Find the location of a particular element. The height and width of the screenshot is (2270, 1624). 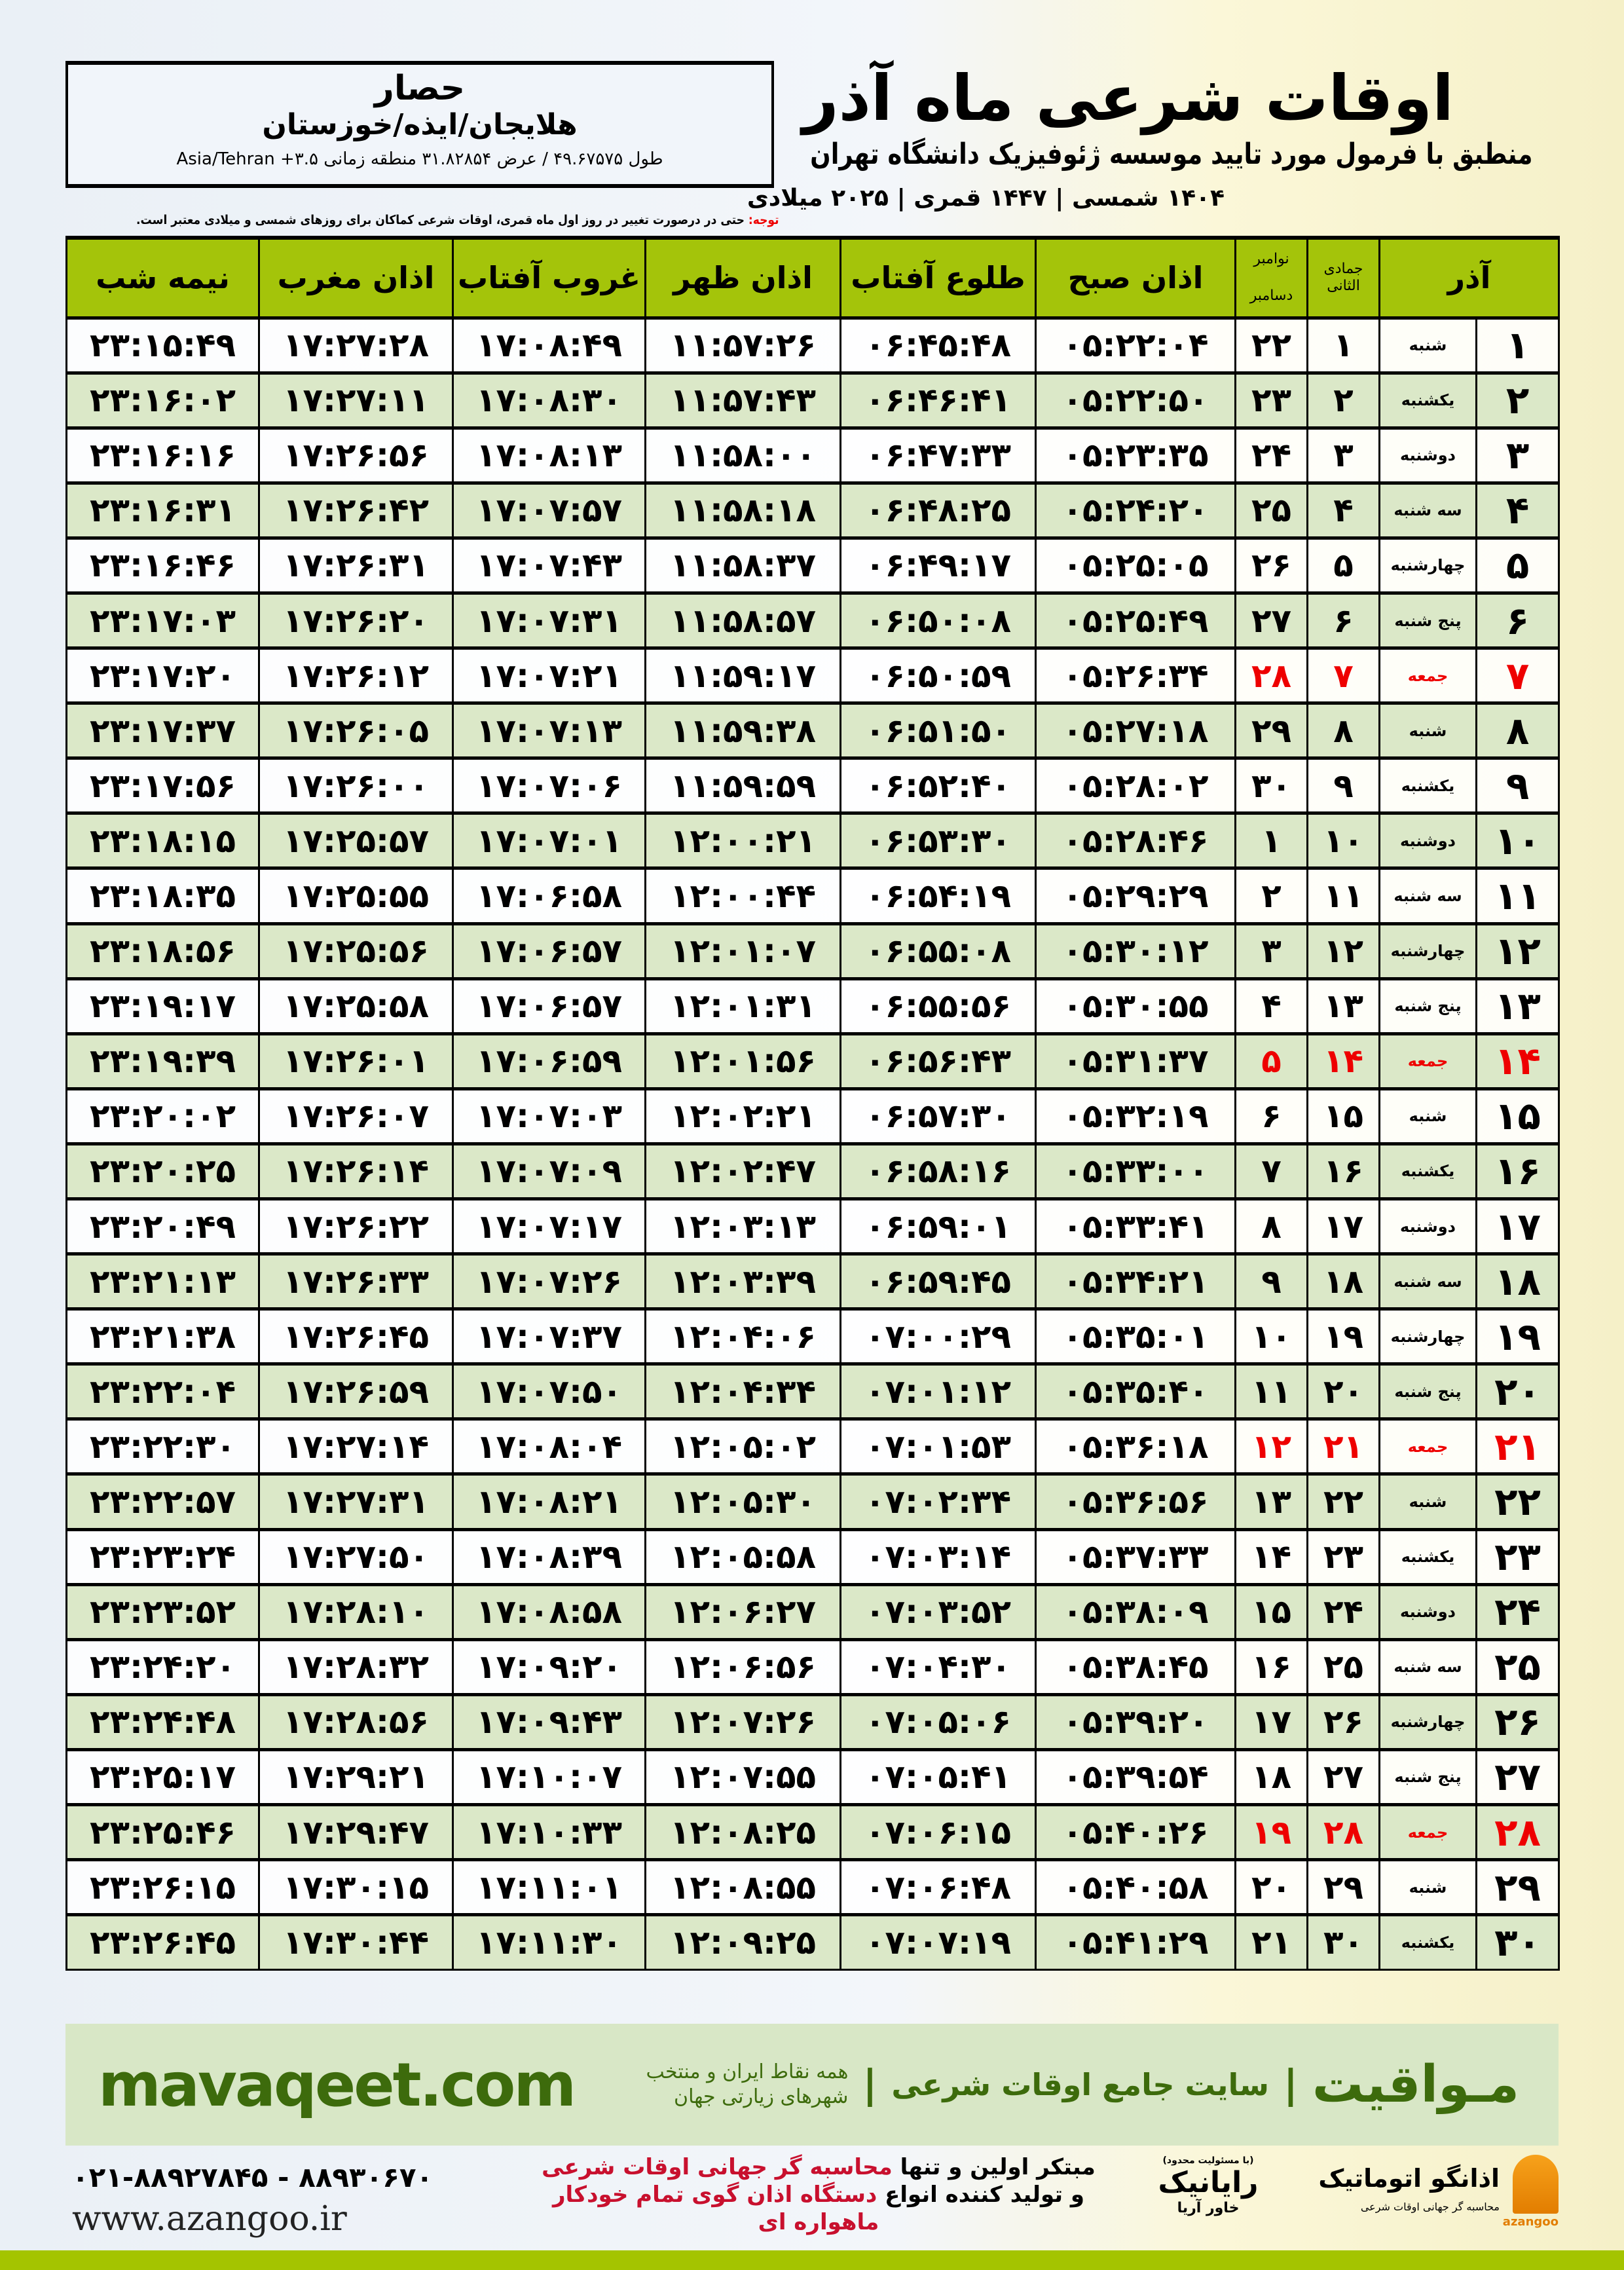

greg-day: ۱۴ is located at coordinates (1271, 1556).